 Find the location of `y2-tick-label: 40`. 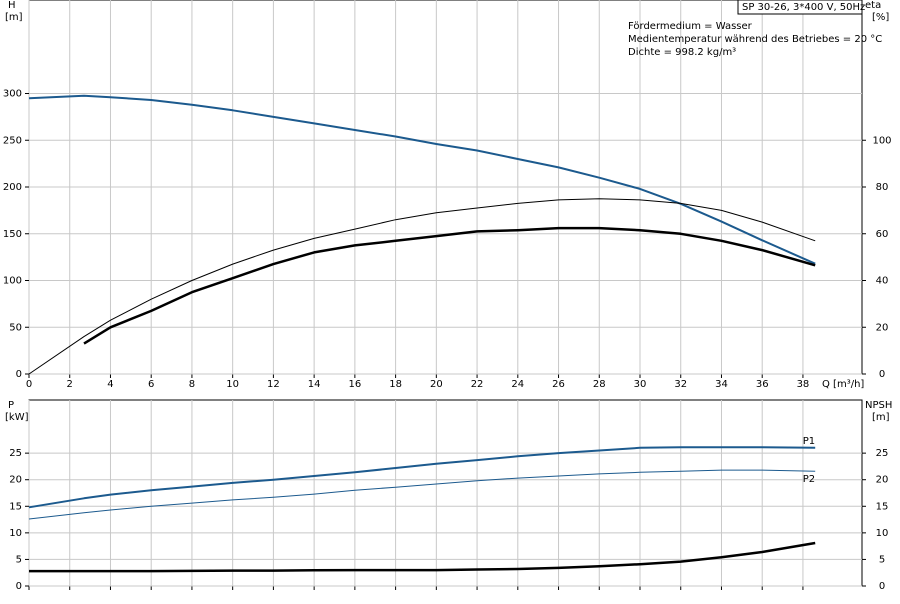

y2-tick-label: 40 is located at coordinates (882, 281).